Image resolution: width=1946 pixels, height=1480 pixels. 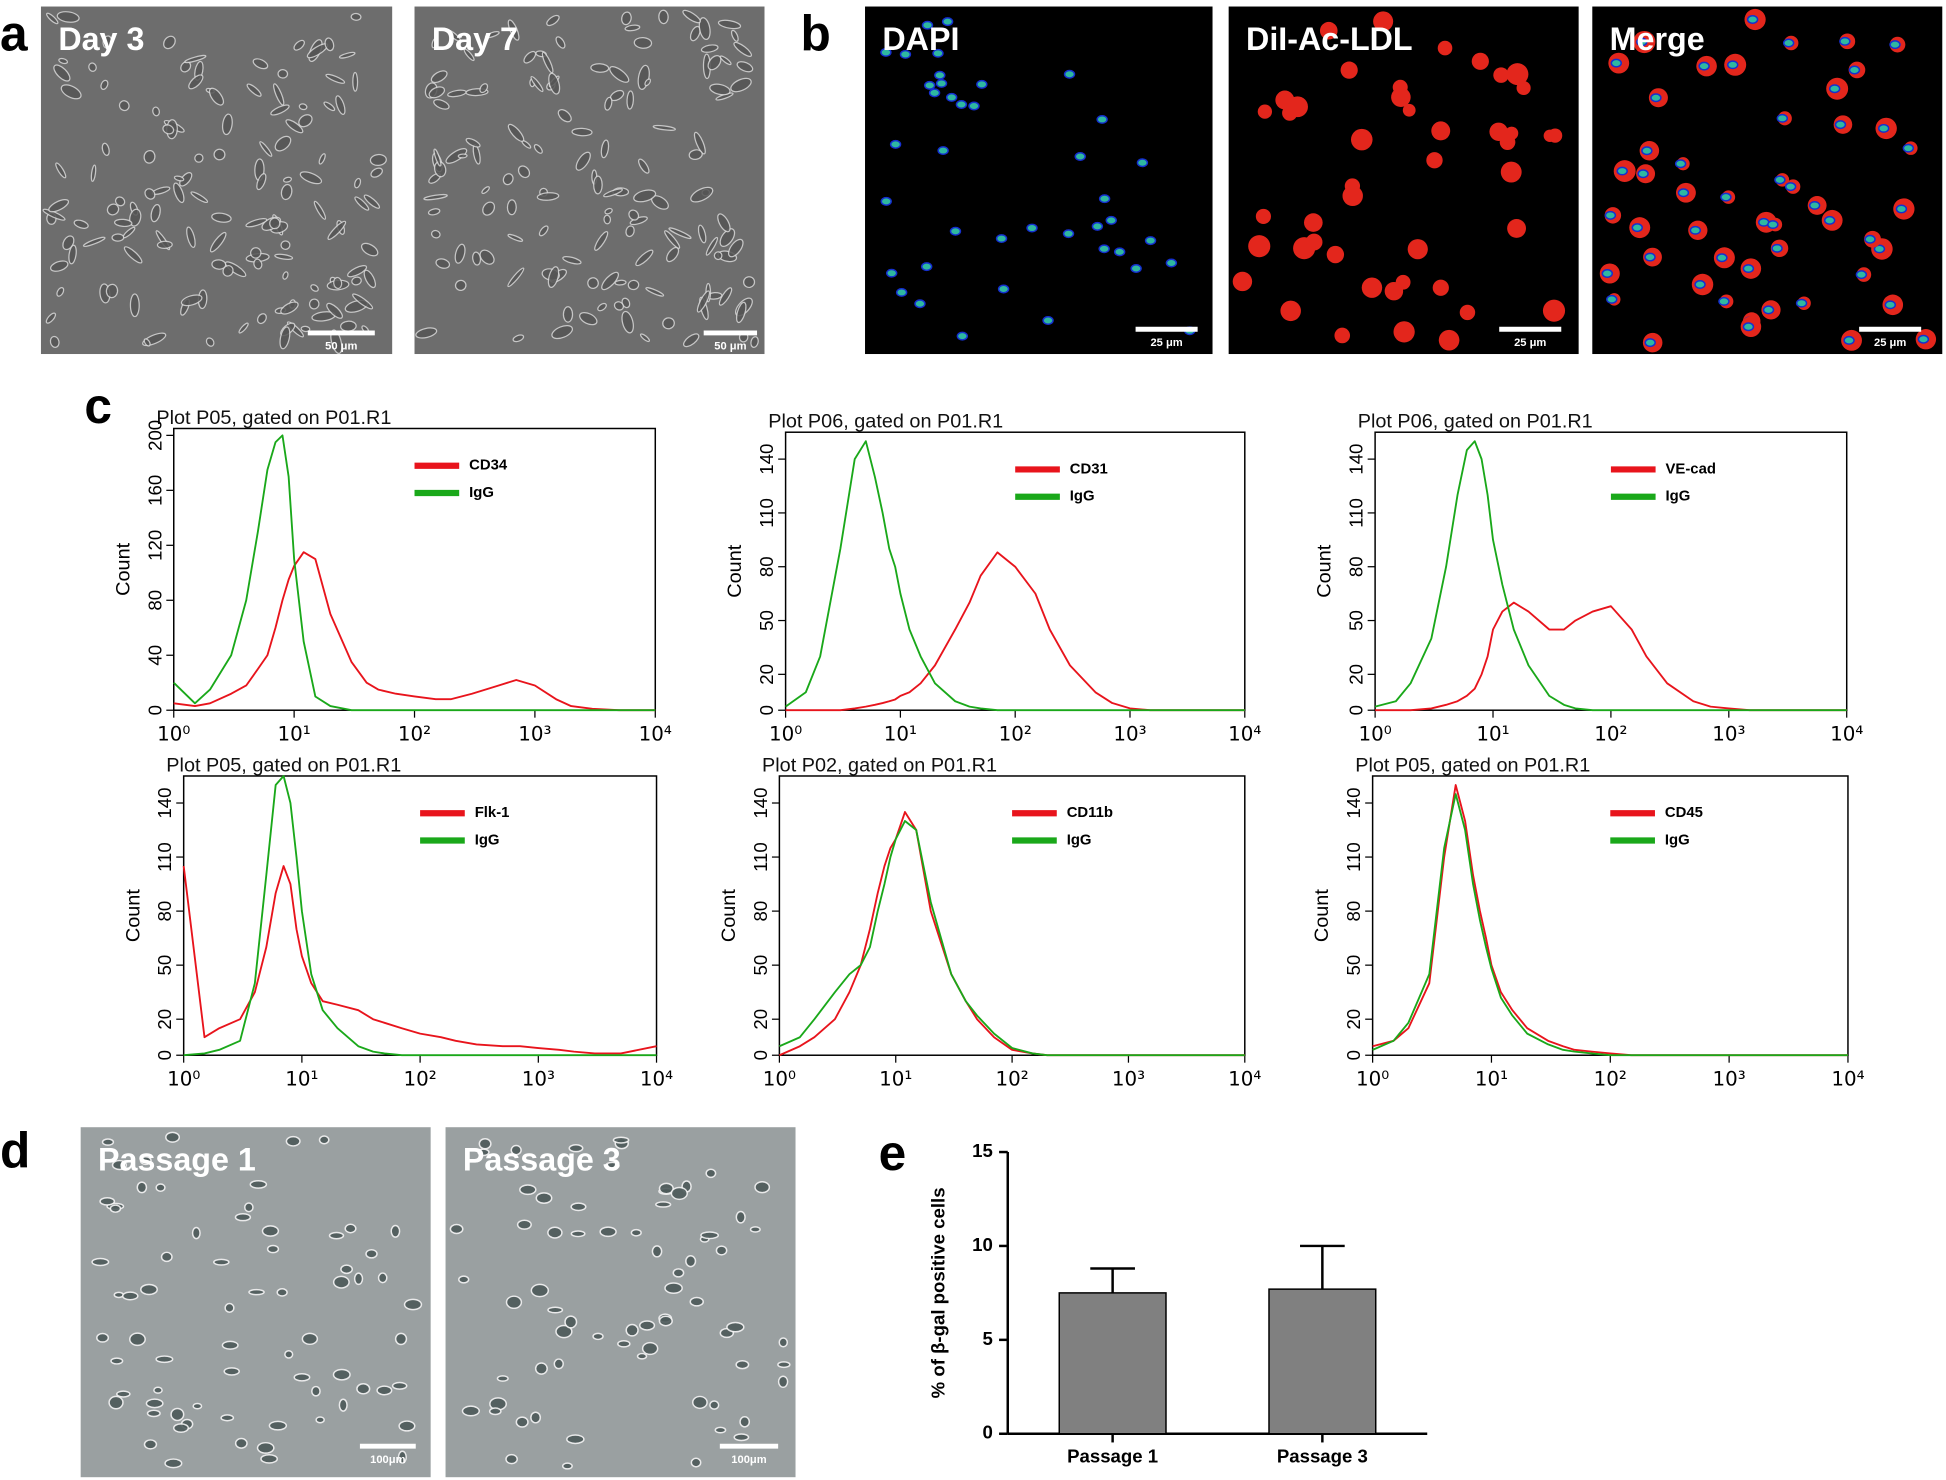 What do you see at coordinates (154, 655) in the screenshot?
I see `y-tick-label: 40` at bounding box center [154, 655].